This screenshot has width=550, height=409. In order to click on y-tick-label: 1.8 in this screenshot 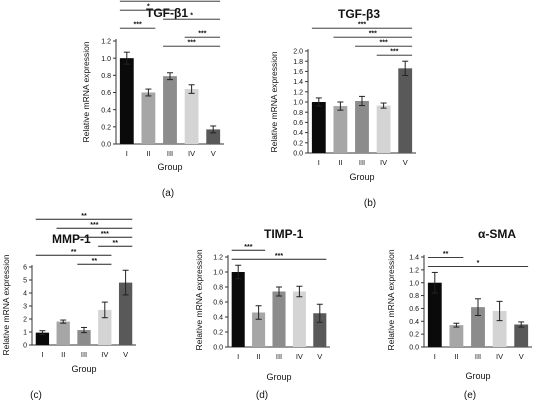, I will do `click(298, 62)`.